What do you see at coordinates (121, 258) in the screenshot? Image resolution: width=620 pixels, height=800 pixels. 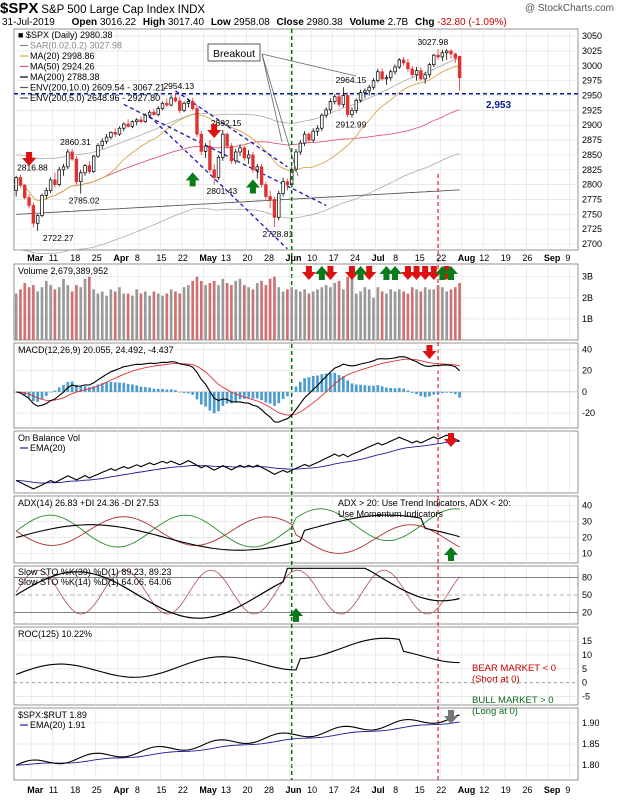 I see `x-axis-tick-label: Apr` at bounding box center [121, 258].